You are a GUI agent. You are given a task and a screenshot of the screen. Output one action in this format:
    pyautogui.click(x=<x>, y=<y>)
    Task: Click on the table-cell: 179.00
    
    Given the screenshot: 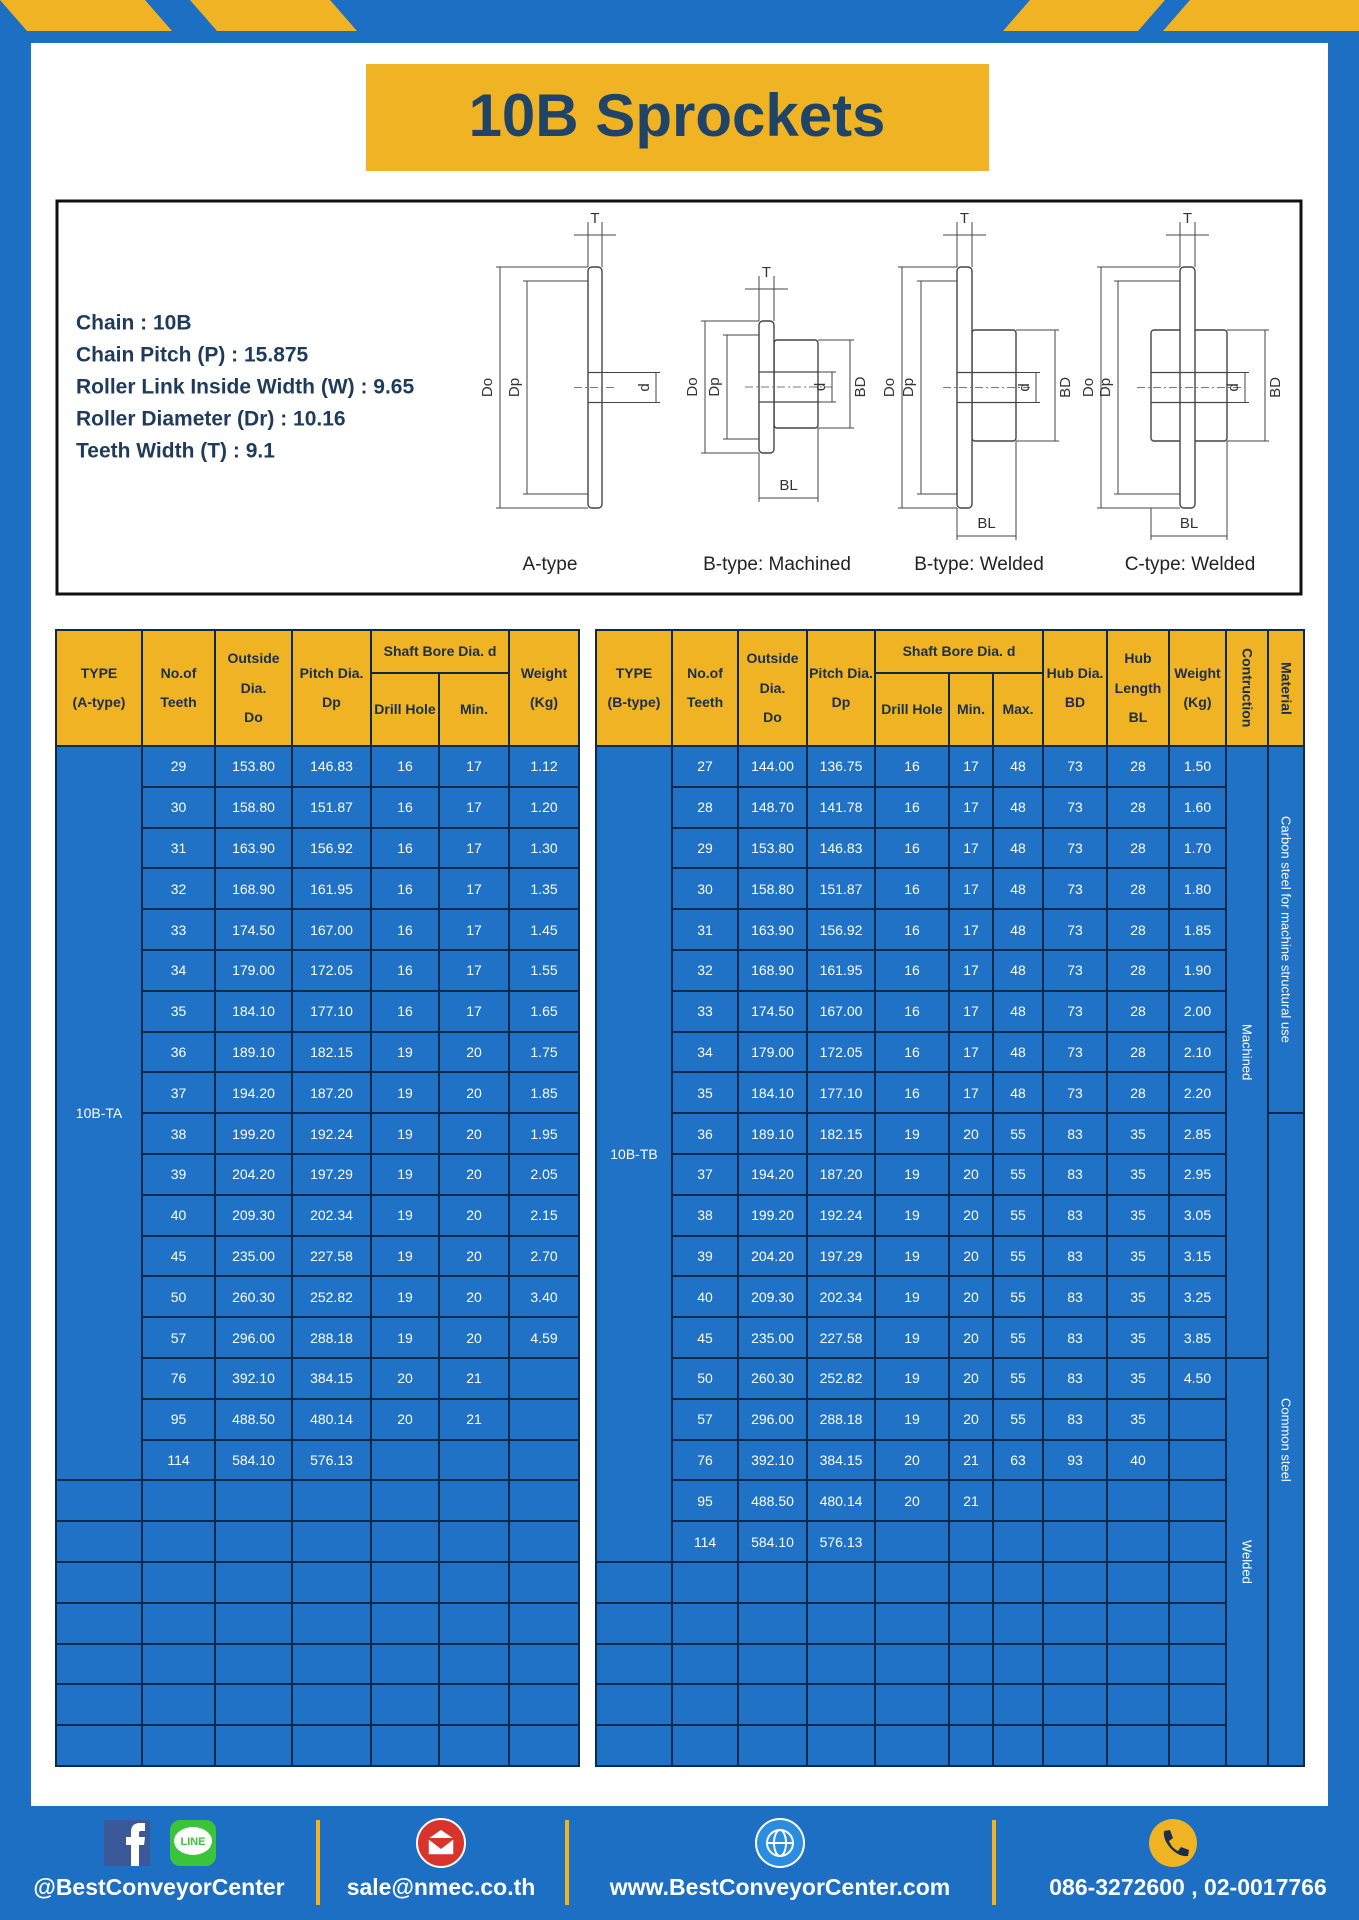 What is the action you would take?
    pyautogui.click(x=772, y=1052)
    